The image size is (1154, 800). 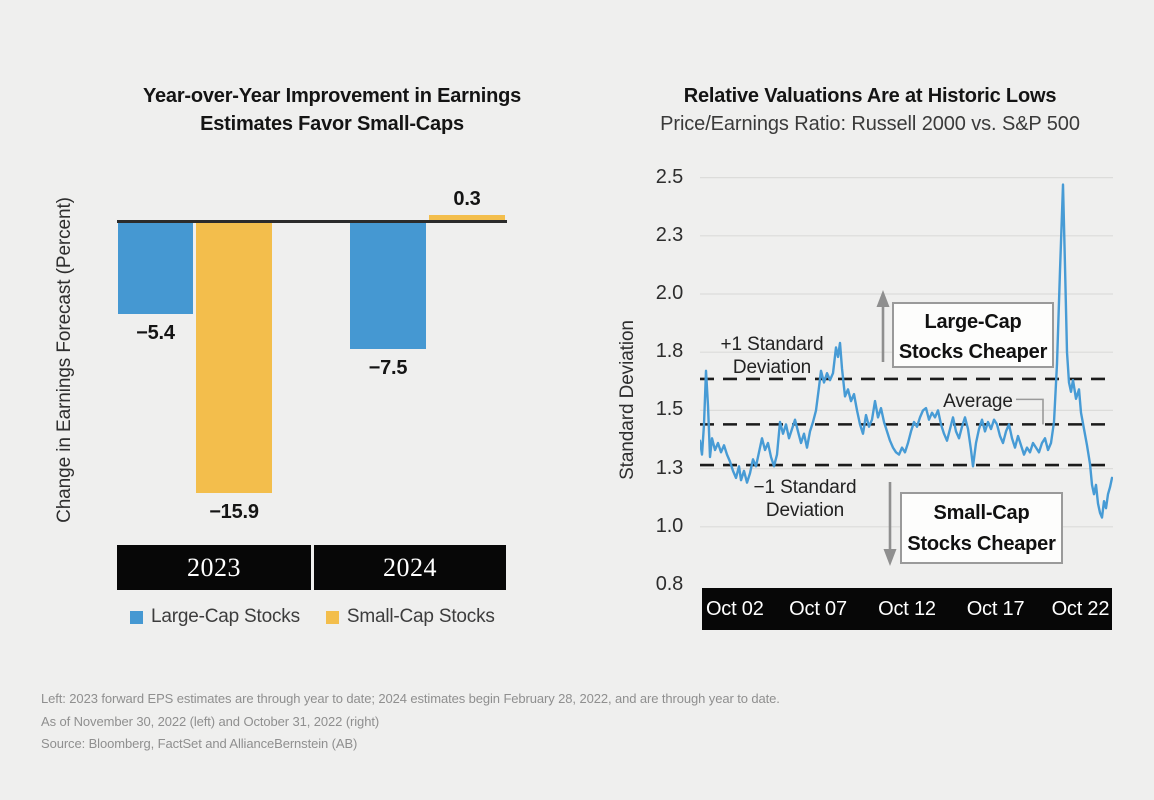 I want to click on small-cap-callout-line2: Stocks Cheaper, so click(x=981, y=544).